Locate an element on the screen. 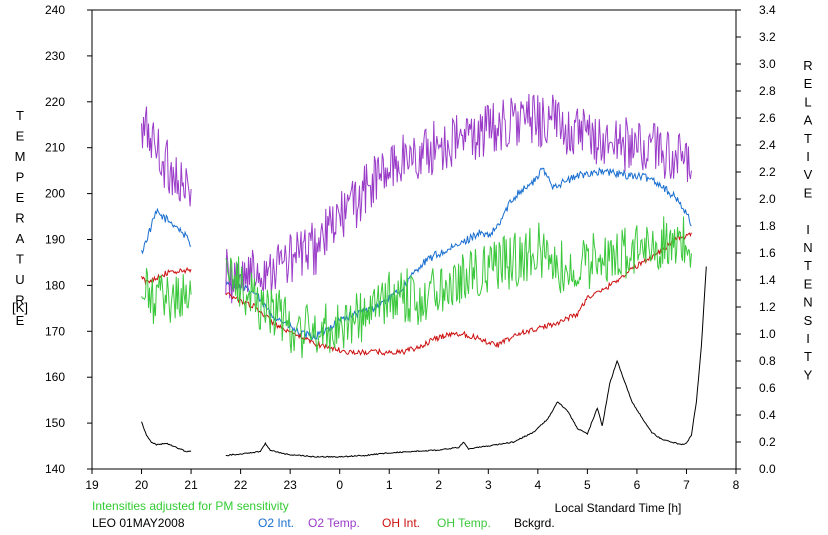 The height and width of the screenshot is (535, 828). left-tick-label: 180 is located at coordinates (55, 285).